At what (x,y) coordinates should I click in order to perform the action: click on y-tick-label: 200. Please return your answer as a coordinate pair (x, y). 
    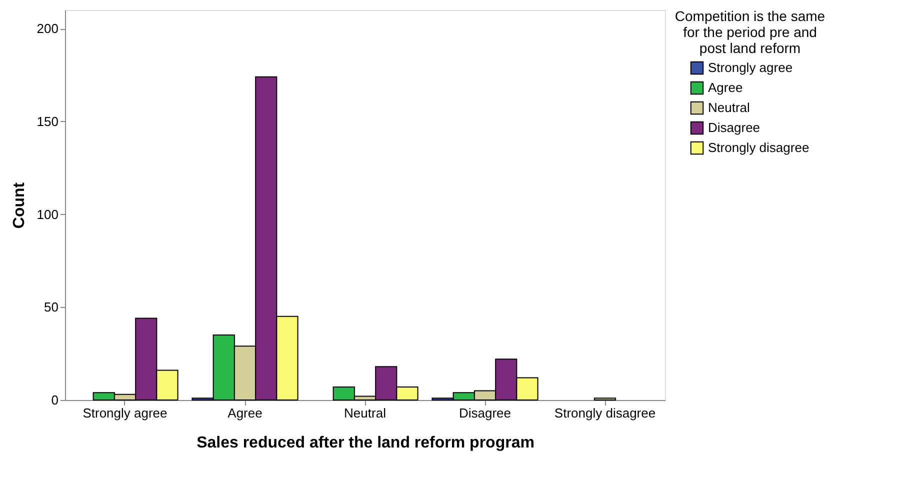
    Looking at the image, I should click on (47, 28).